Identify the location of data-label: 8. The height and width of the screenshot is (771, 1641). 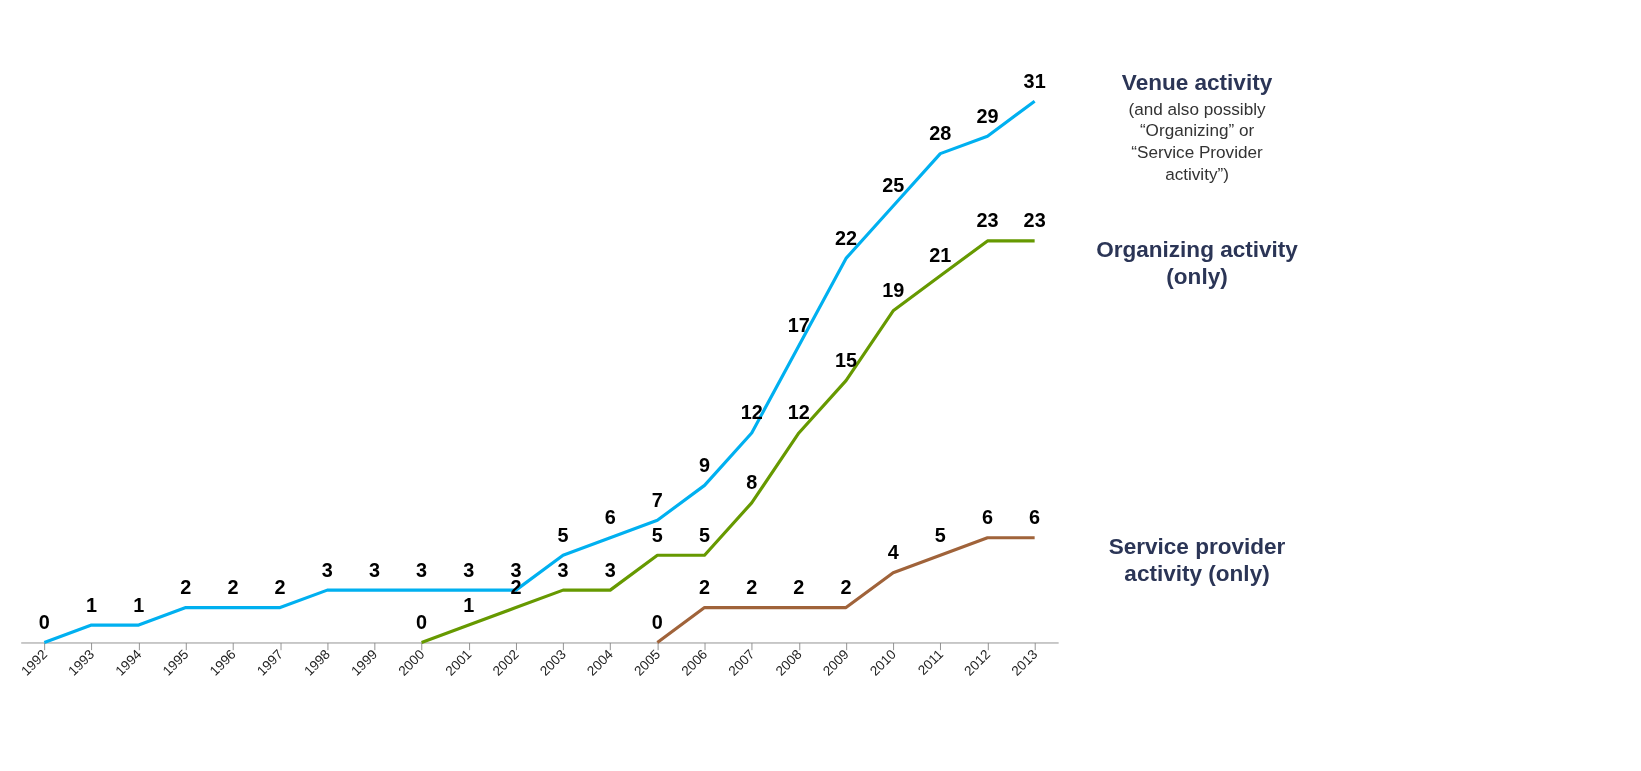
(752, 482).